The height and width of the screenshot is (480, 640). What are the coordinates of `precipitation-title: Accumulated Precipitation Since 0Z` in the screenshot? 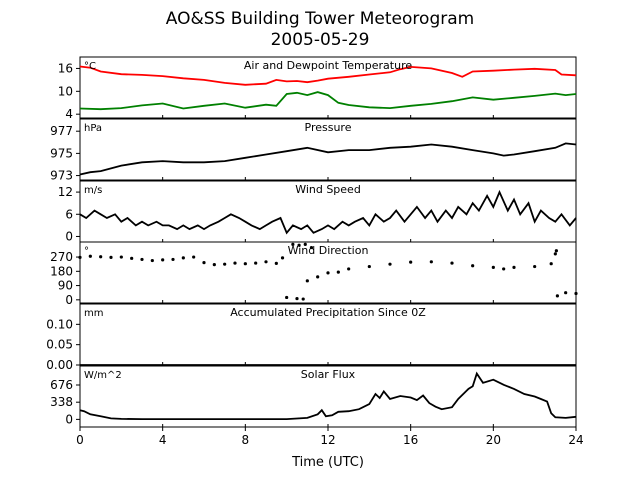 It's located at (328, 312).